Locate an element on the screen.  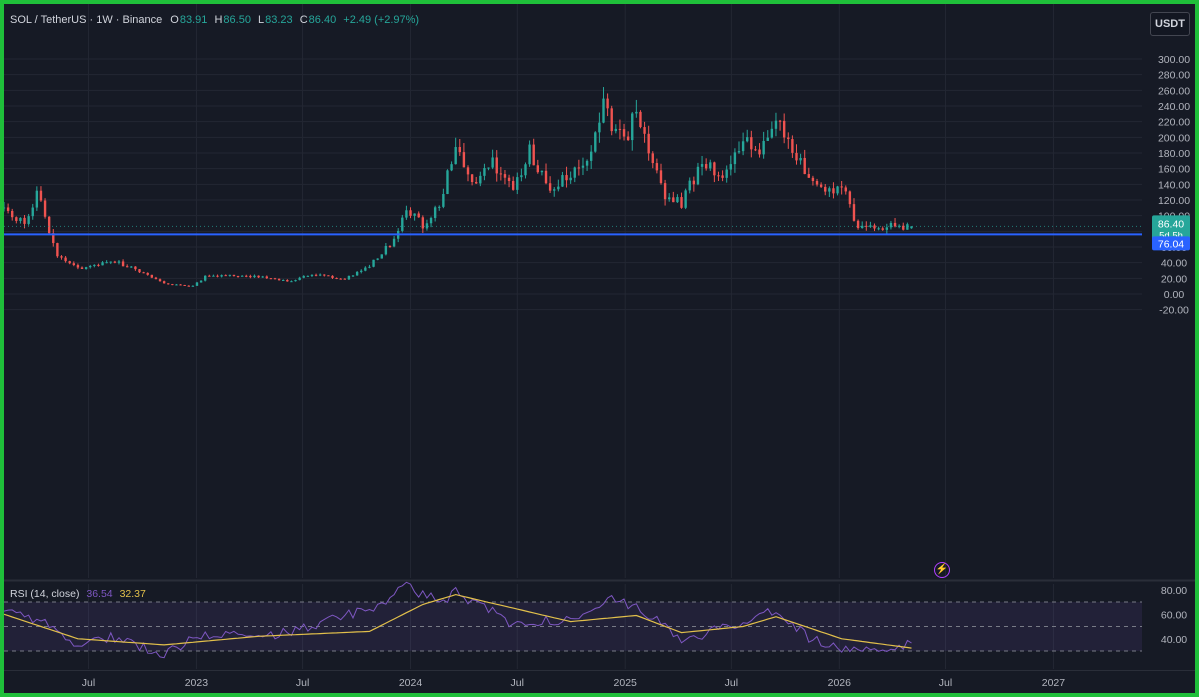
x-tick-label: 2027 is located at coordinates (1054, 683).